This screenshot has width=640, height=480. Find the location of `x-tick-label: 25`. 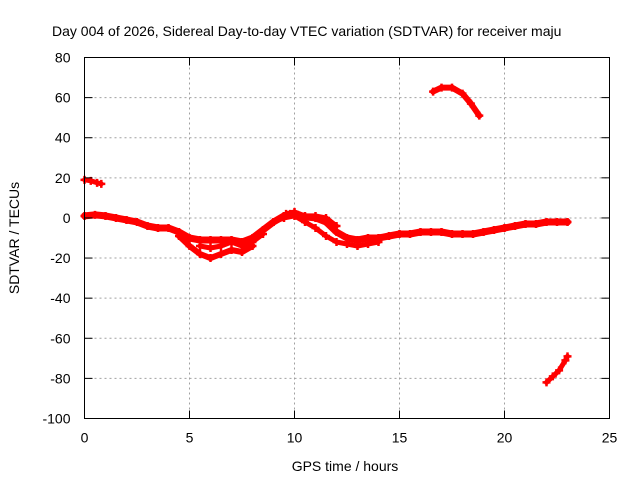

x-tick-label: 25 is located at coordinates (610, 438).